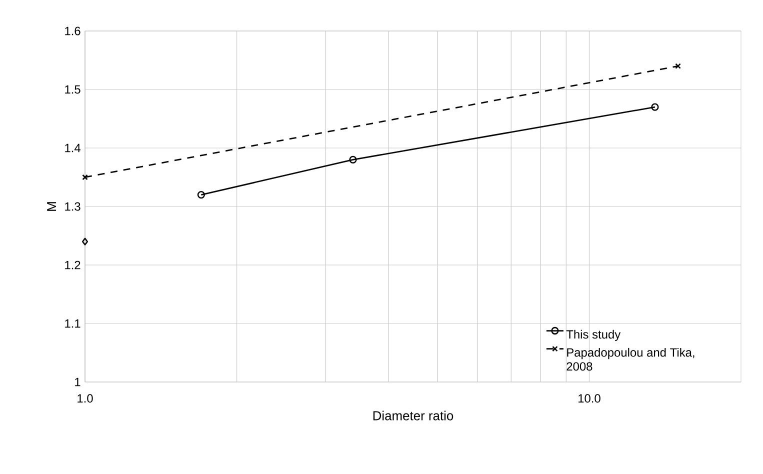 The width and height of the screenshot is (763, 474). I want to click on x-axis-title: Diameter ratio, so click(413, 415).